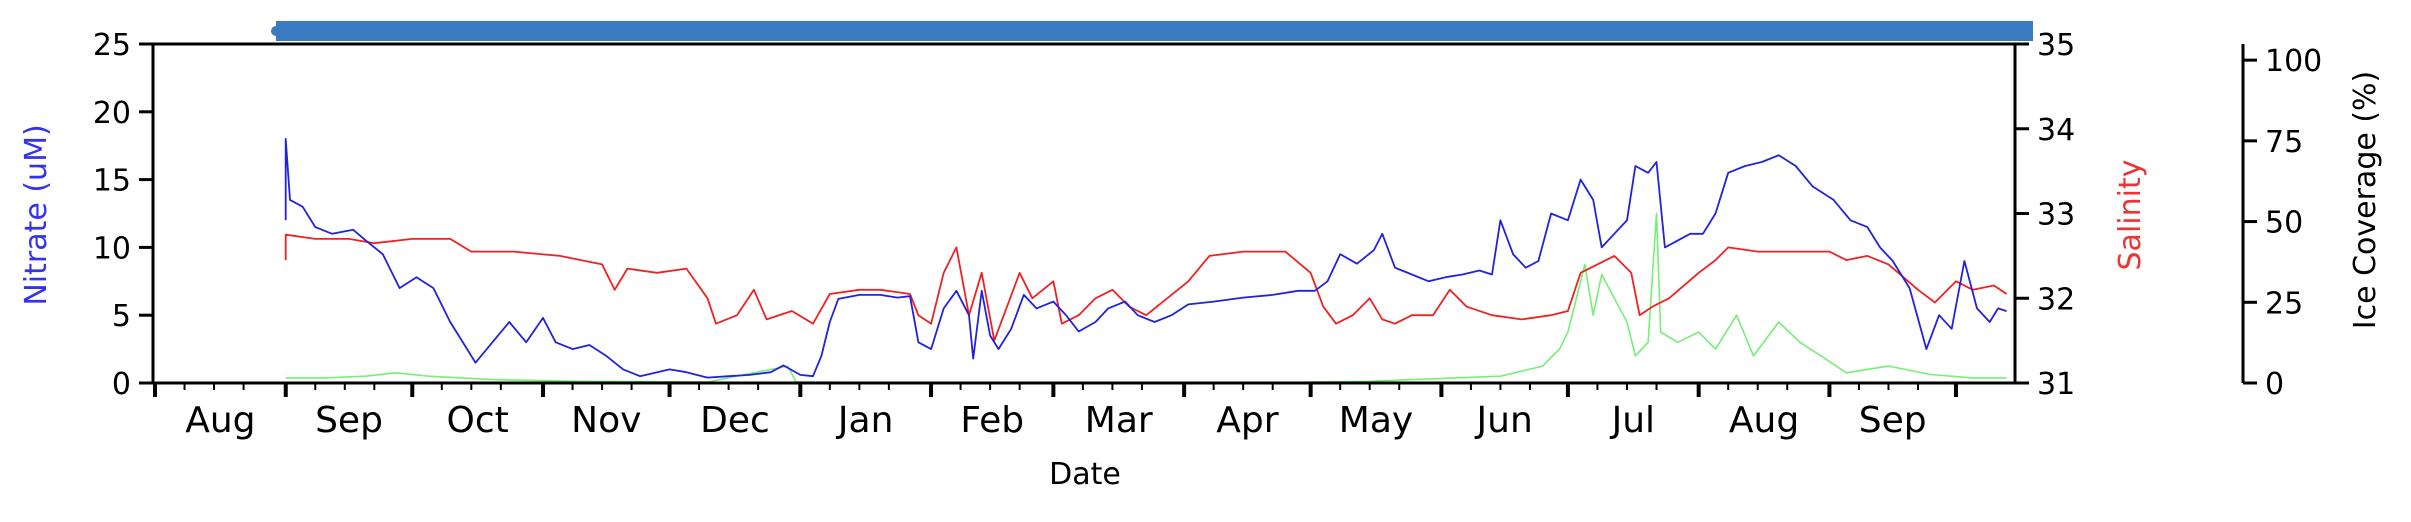 The height and width of the screenshot is (522, 2411). I want to click on salinity-series-line, so click(1146, 287).